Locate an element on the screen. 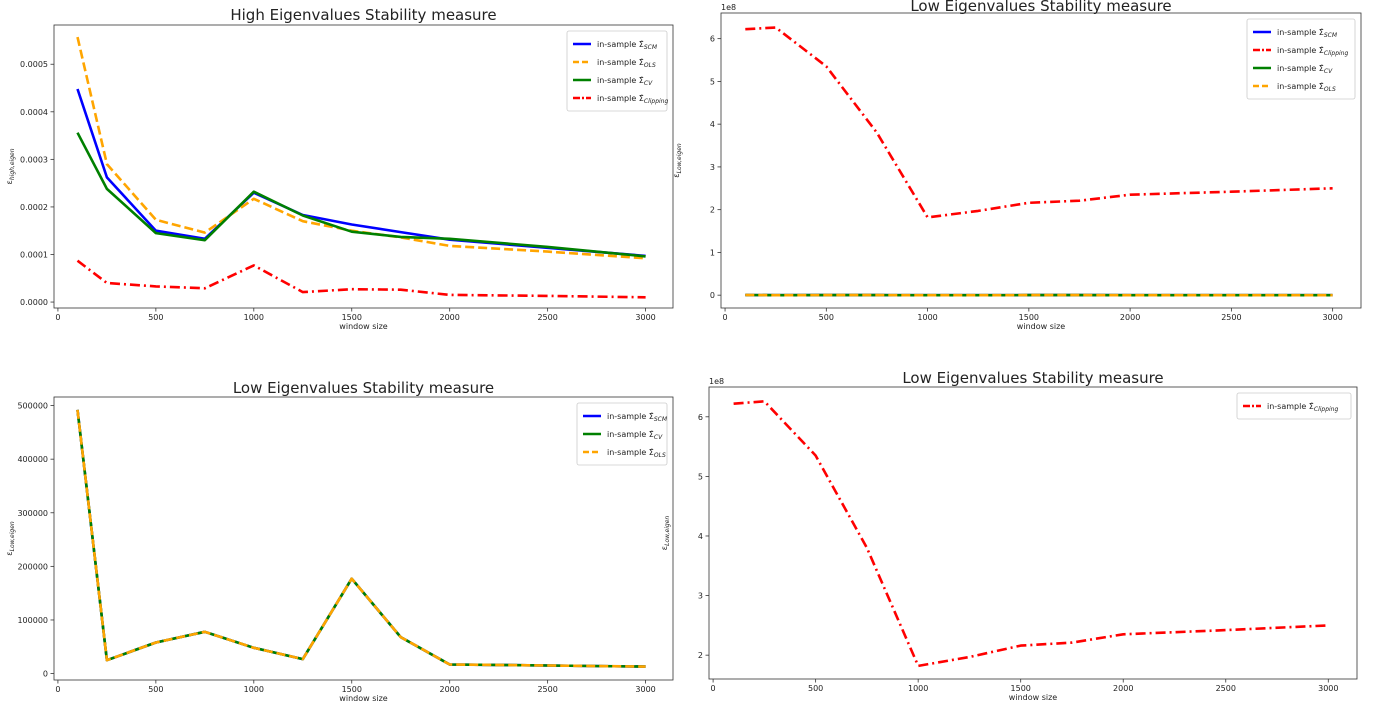 The width and height of the screenshot is (1376, 706). y-tick-label: 500000 is located at coordinates (32, 406).